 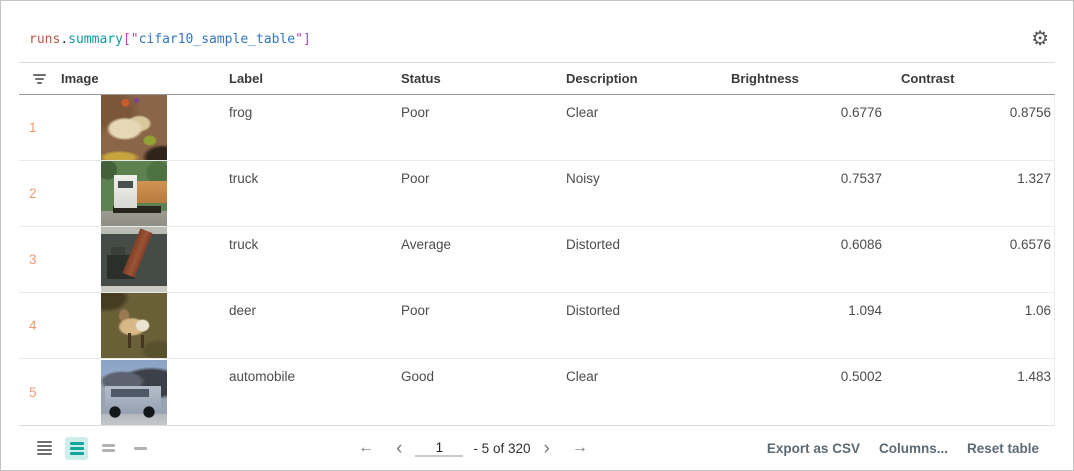 I want to click on contrast-cell: 1.327, so click(x=1034, y=178).